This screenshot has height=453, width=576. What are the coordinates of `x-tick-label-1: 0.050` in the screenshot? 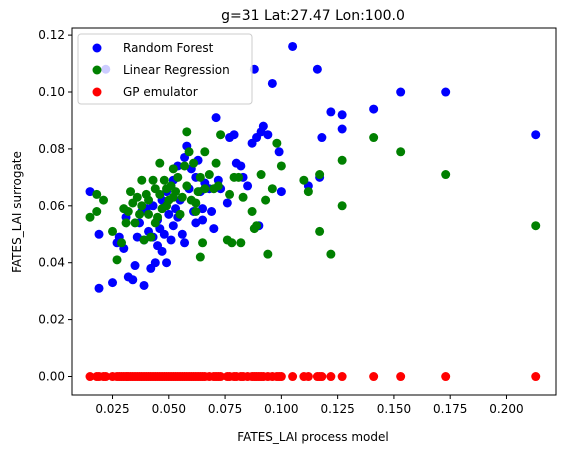 It's located at (169, 409).